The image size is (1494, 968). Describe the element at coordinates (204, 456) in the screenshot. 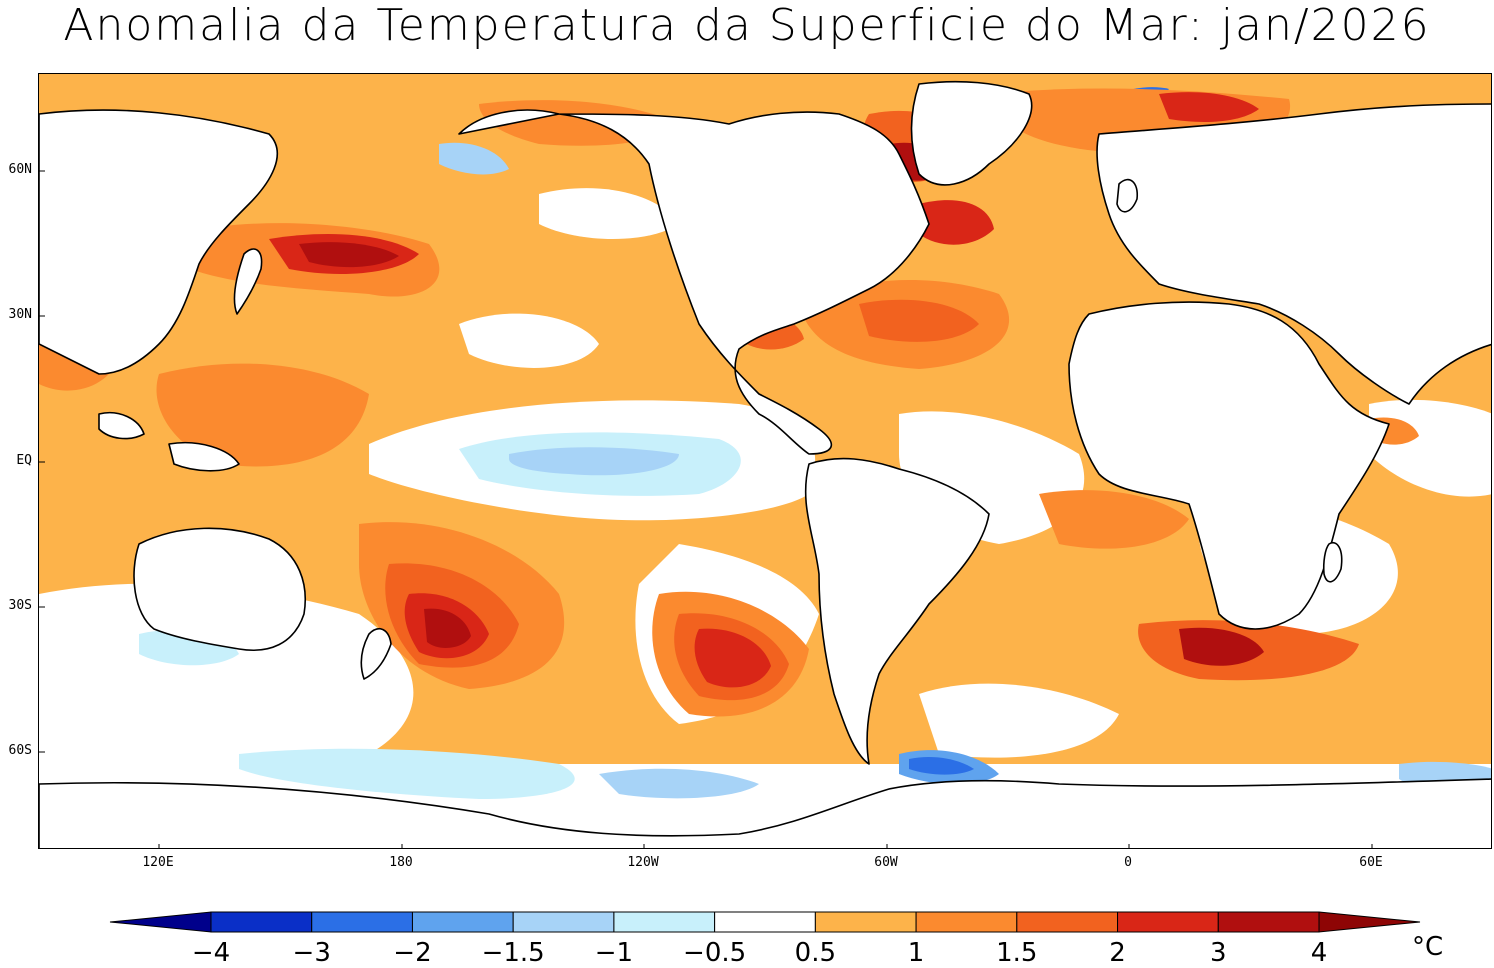

I see `maritime-continent` at that location.